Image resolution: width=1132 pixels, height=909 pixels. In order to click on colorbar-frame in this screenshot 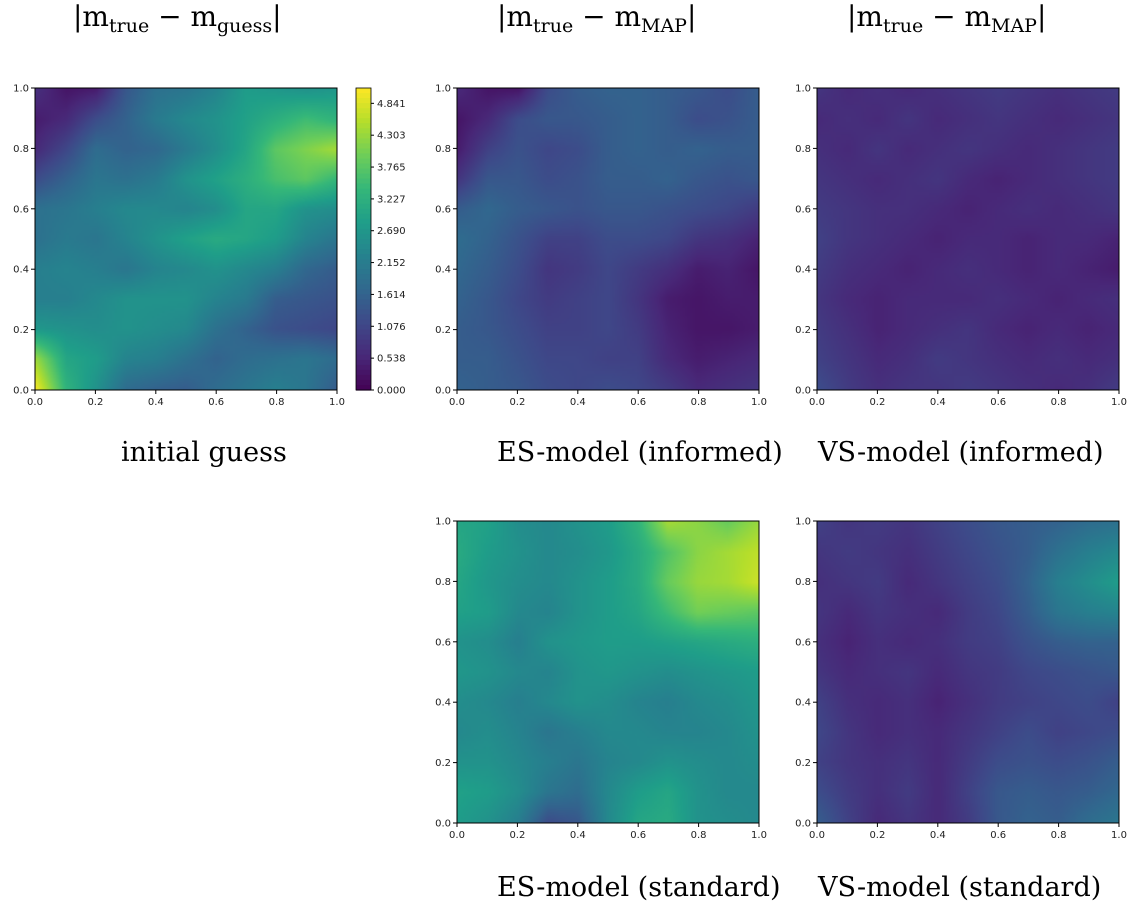, I will do `click(363, 239)`.